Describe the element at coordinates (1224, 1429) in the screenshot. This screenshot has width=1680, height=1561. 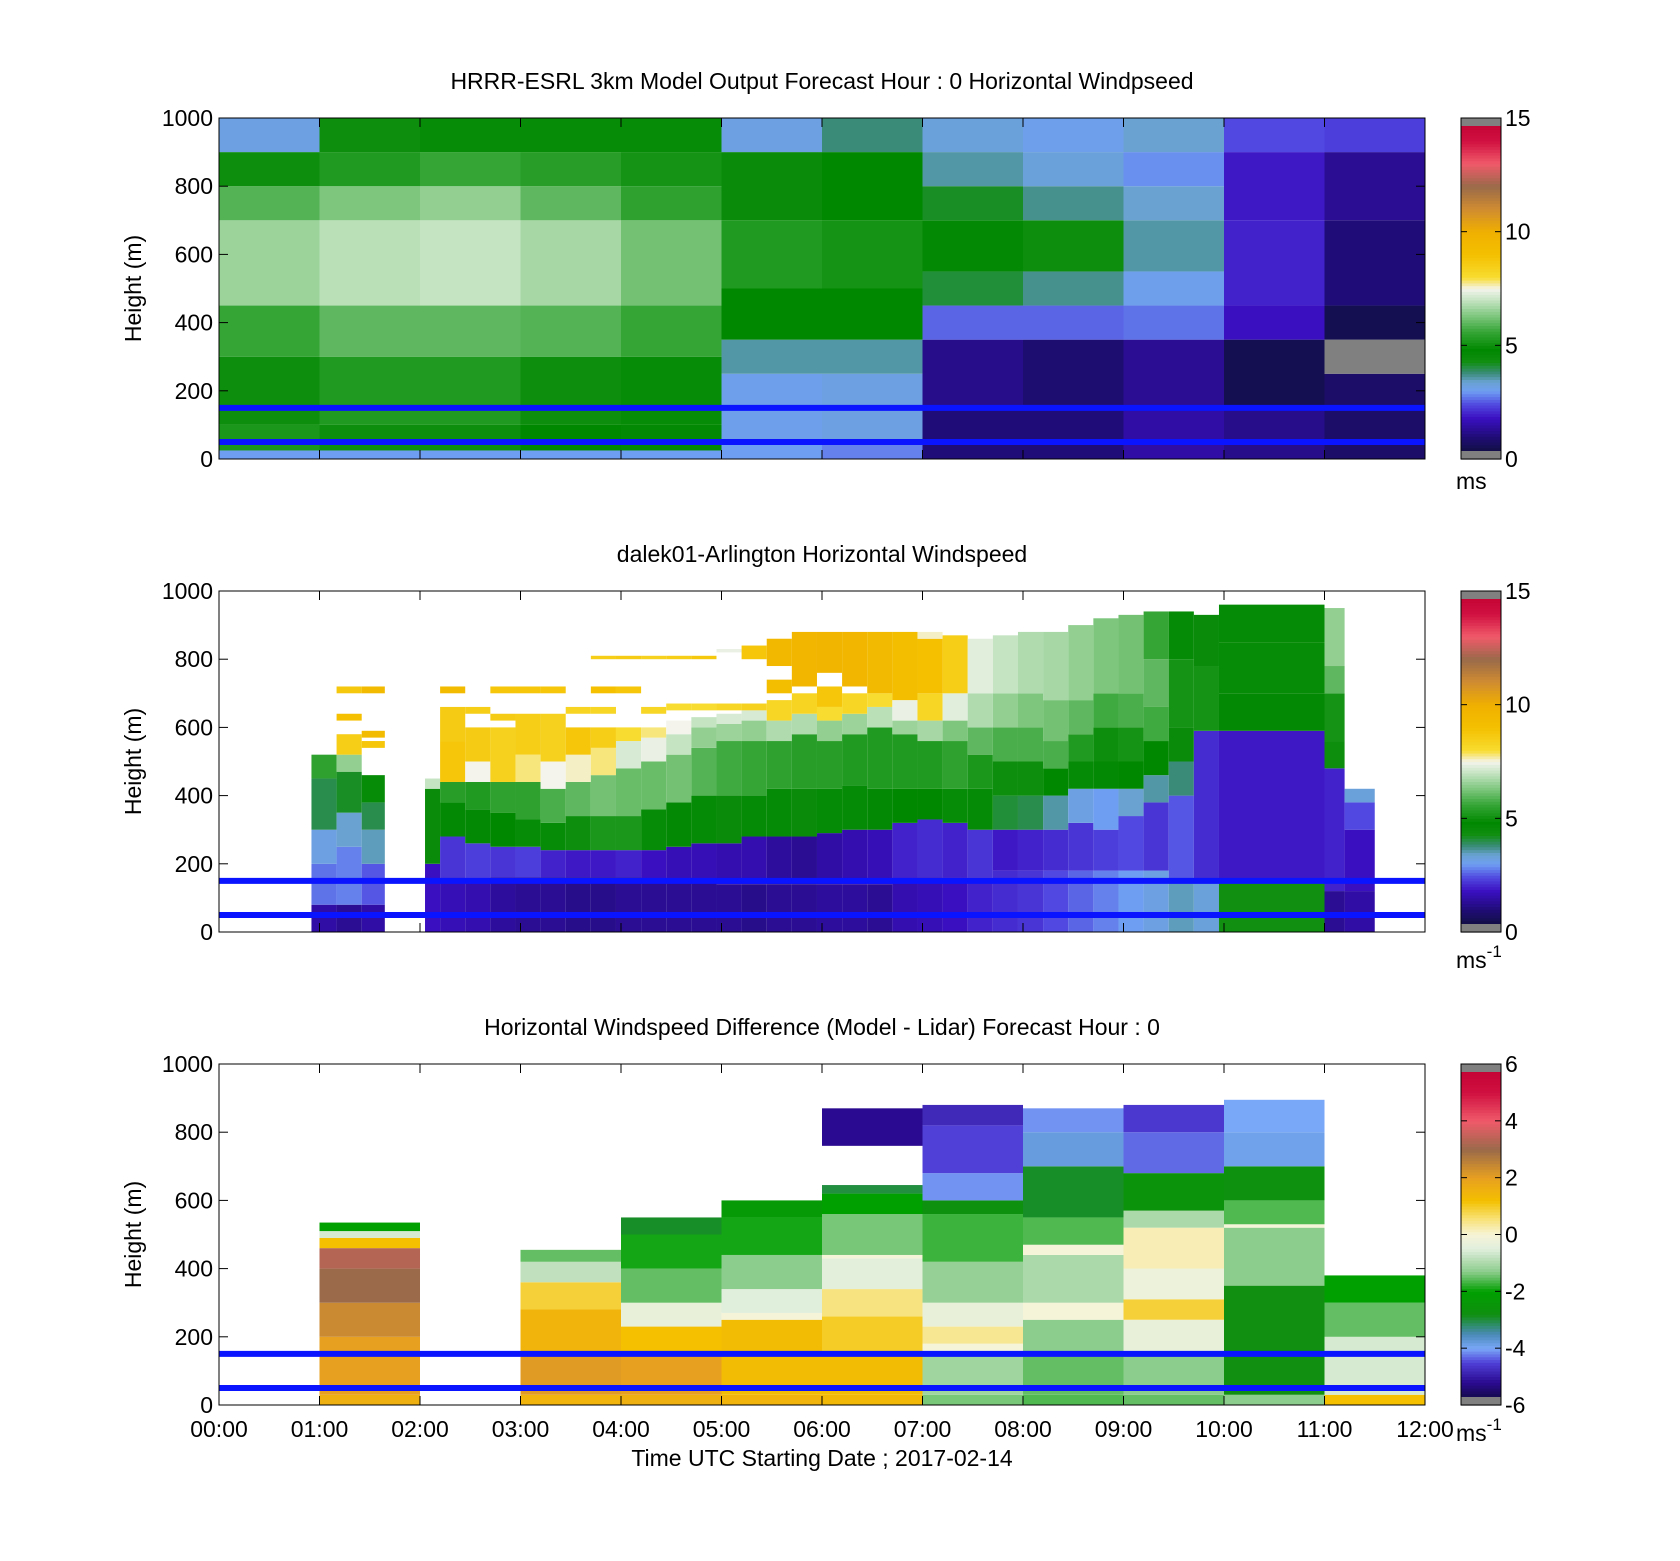
I see `x-tick-label: 10:00` at that location.